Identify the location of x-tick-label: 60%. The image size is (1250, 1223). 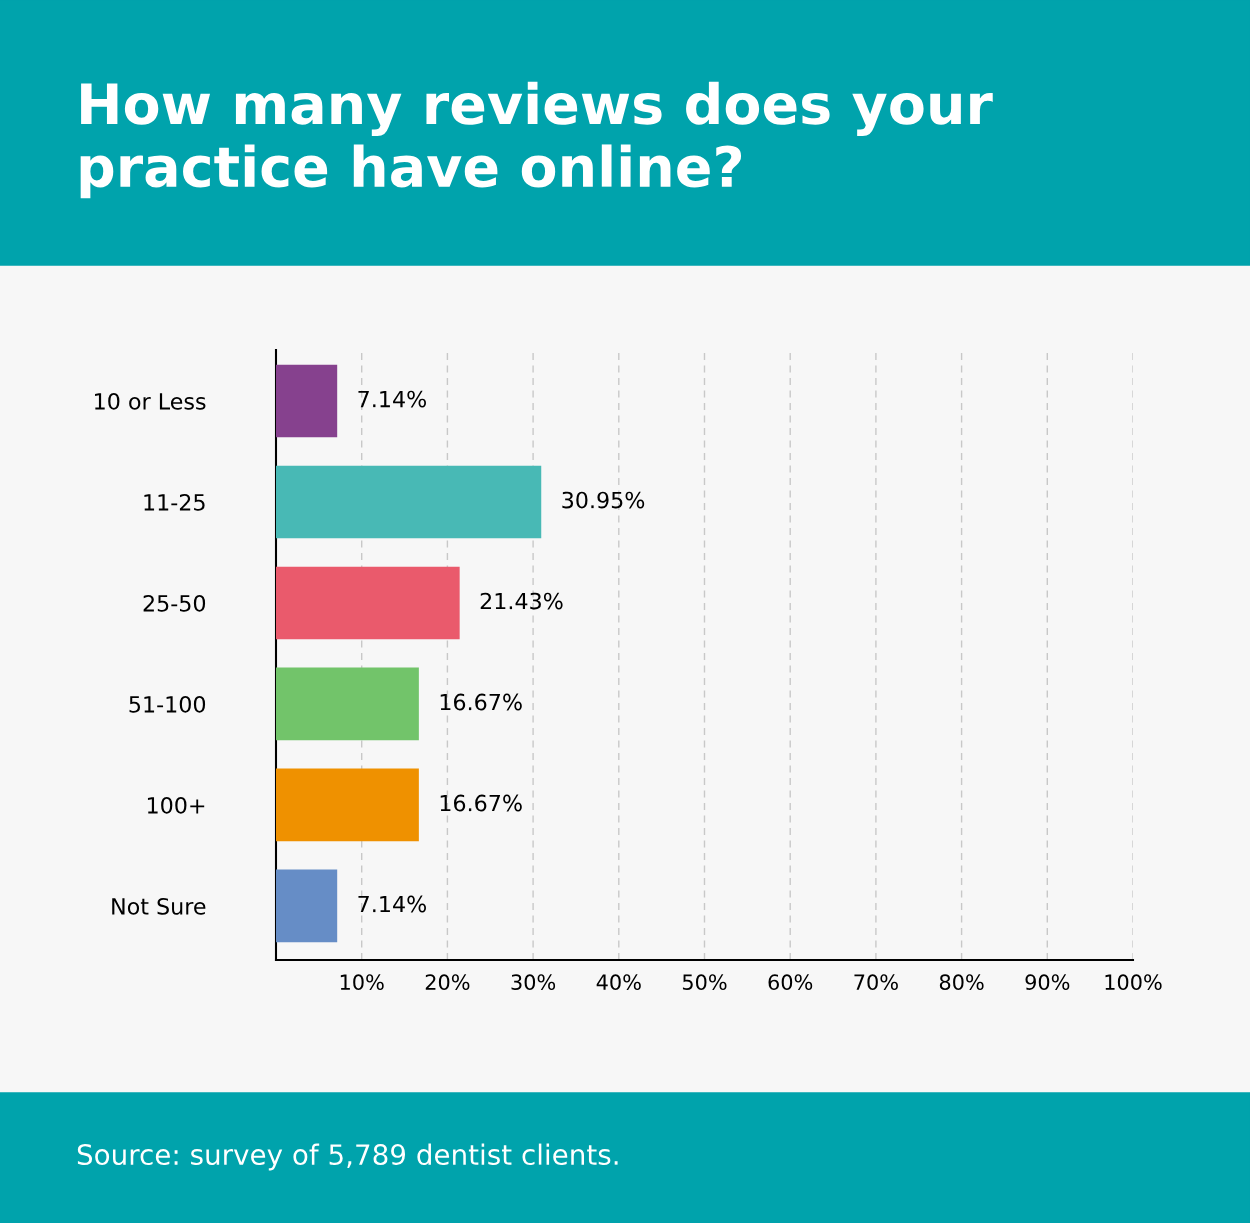
(790, 982).